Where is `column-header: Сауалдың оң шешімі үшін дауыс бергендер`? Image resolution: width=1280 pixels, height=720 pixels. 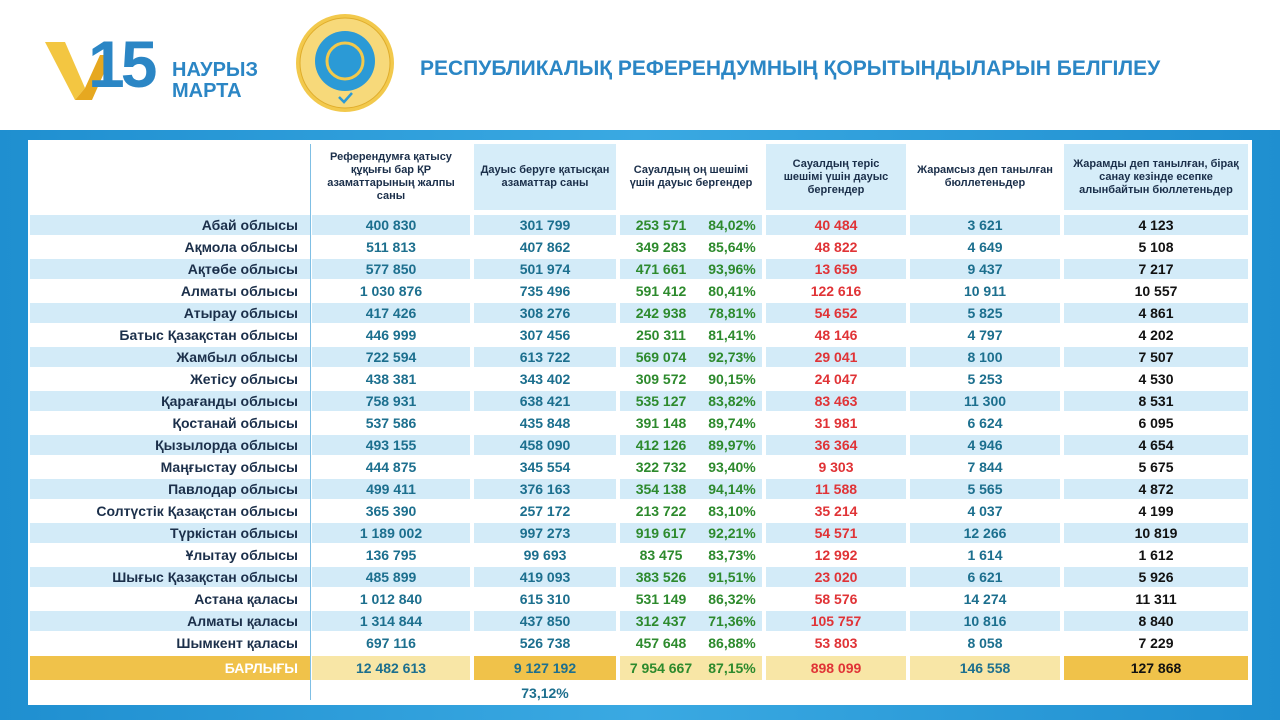 column-header: Сауалдың оң шешімі үшін дауыс бергендер is located at coordinates (691, 177).